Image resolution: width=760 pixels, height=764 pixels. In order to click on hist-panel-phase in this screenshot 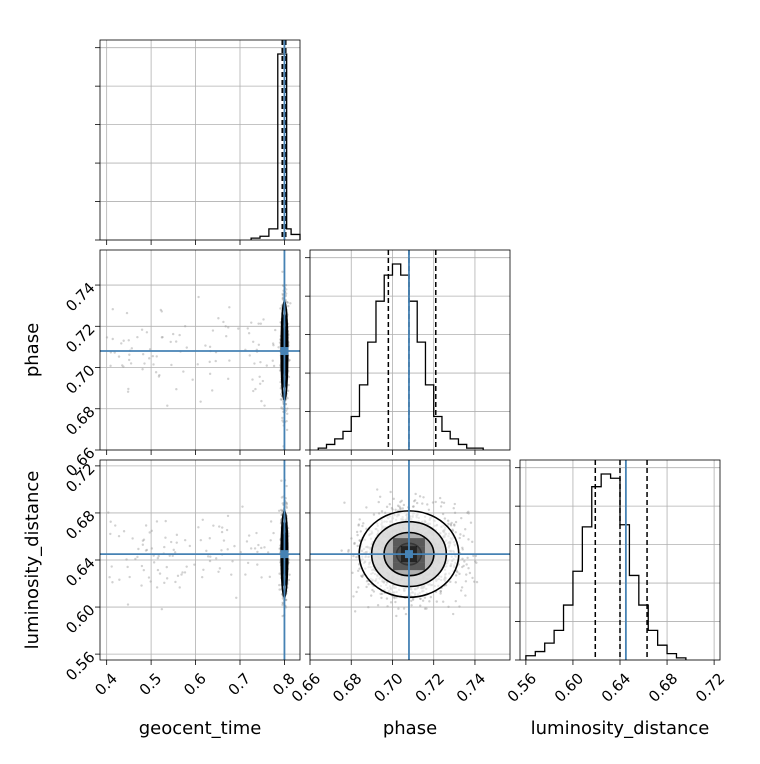, I will do `click(408, 352)`.